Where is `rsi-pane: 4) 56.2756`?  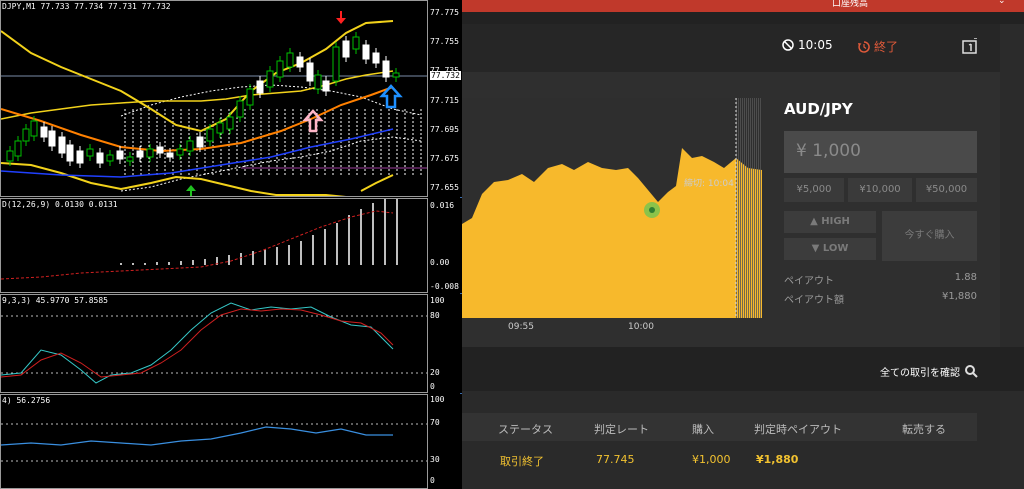 rsi-pane: 4) 56.2756 is located at coordinates (214, 441).